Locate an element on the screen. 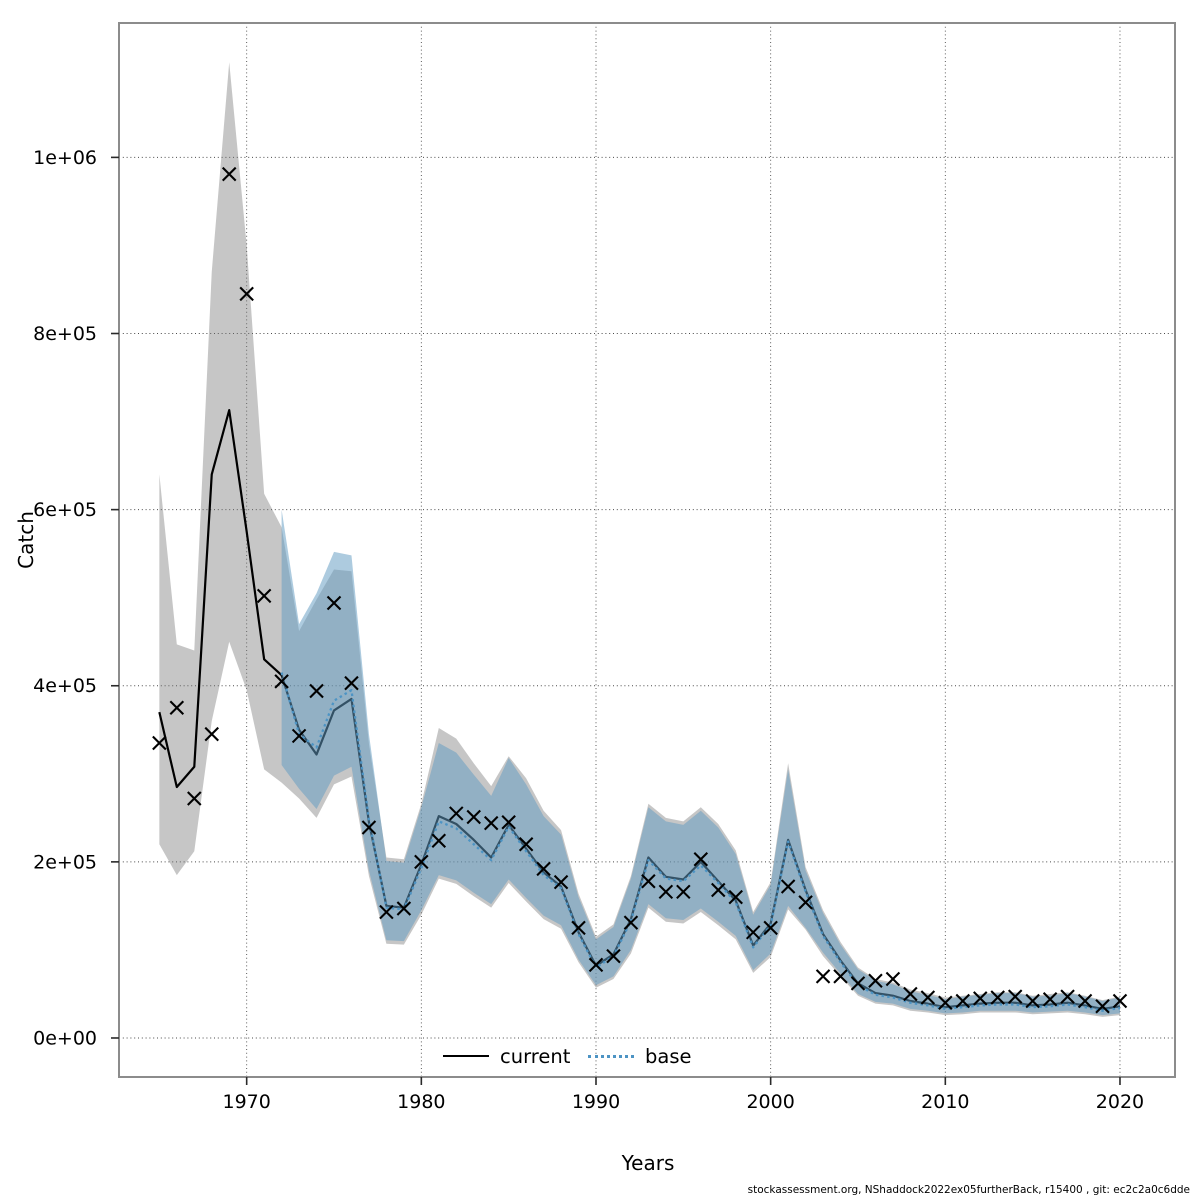  y-axis-ticks: 0e+00 2e+05 4e+05 6e+05 8e+05 1e+06 is located at coordinates (76, 598).